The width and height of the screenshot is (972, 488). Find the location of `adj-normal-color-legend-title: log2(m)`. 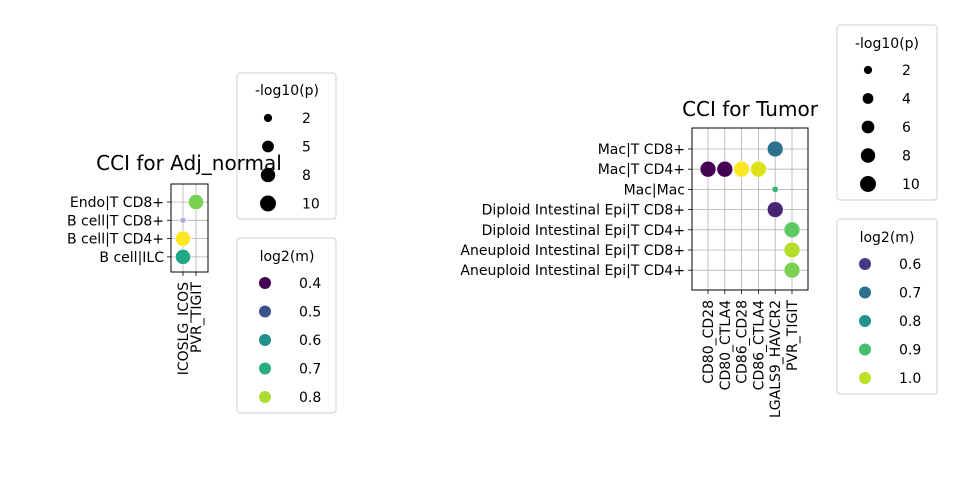

adj-normal-color-legend-title: log2(m) is located at coordinates (287, 257).